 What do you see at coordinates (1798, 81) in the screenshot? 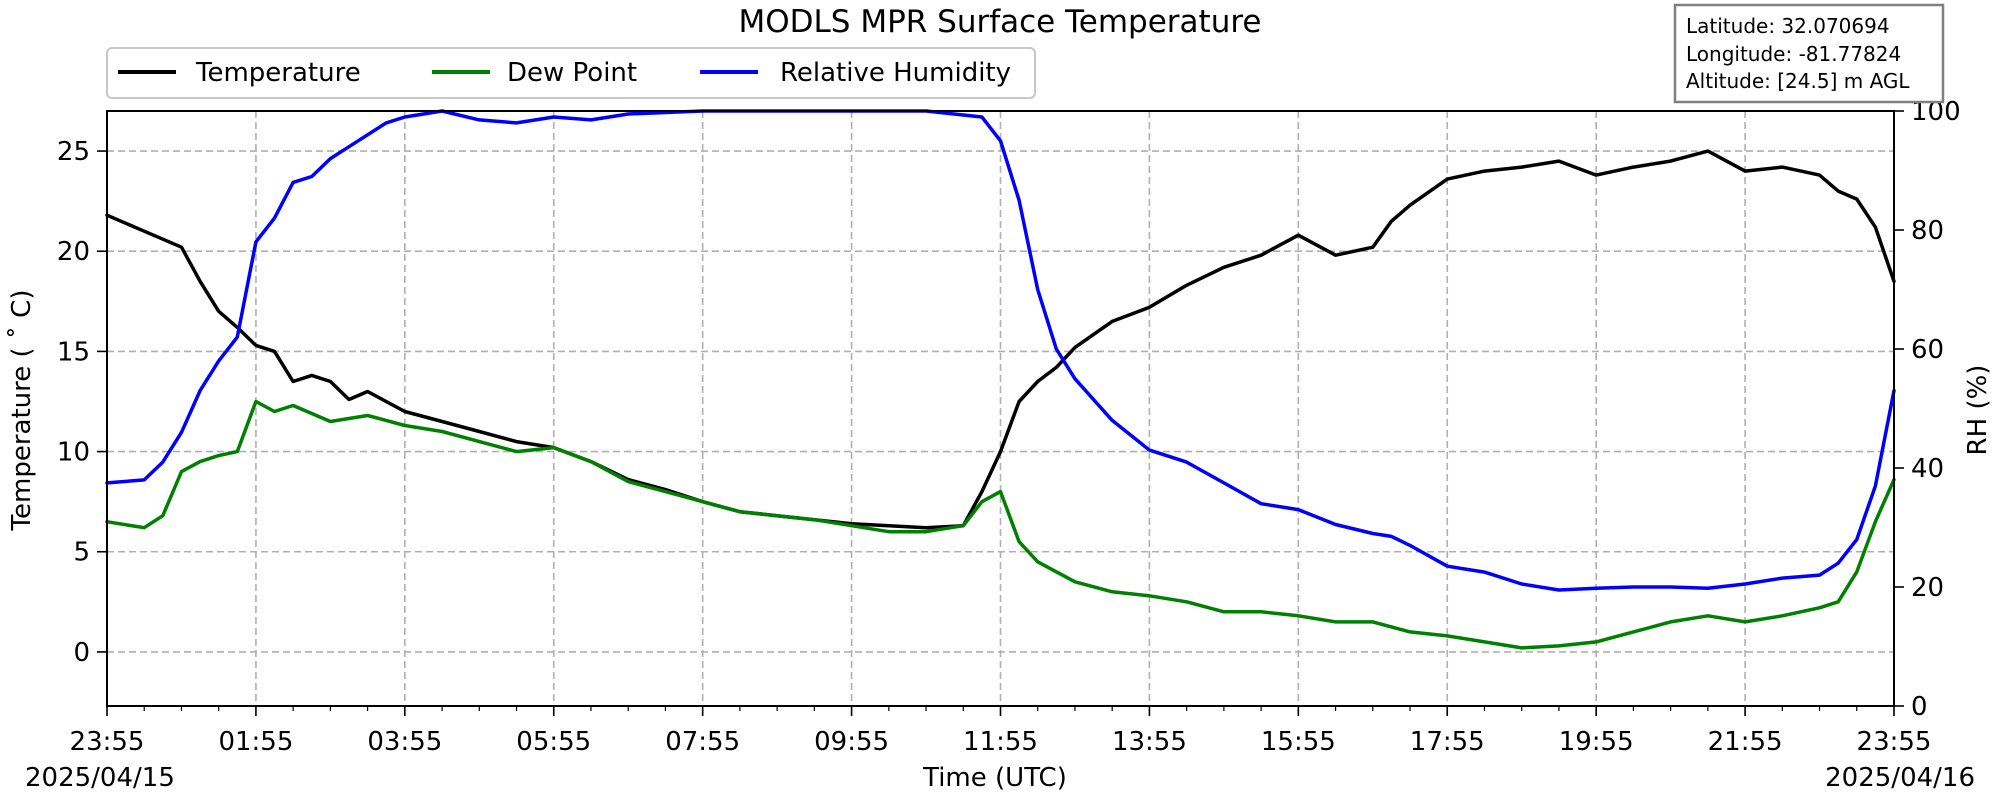
I see `info-altitude: Altitude: [24.5] m AGL` at bounding box center [1798, 81].